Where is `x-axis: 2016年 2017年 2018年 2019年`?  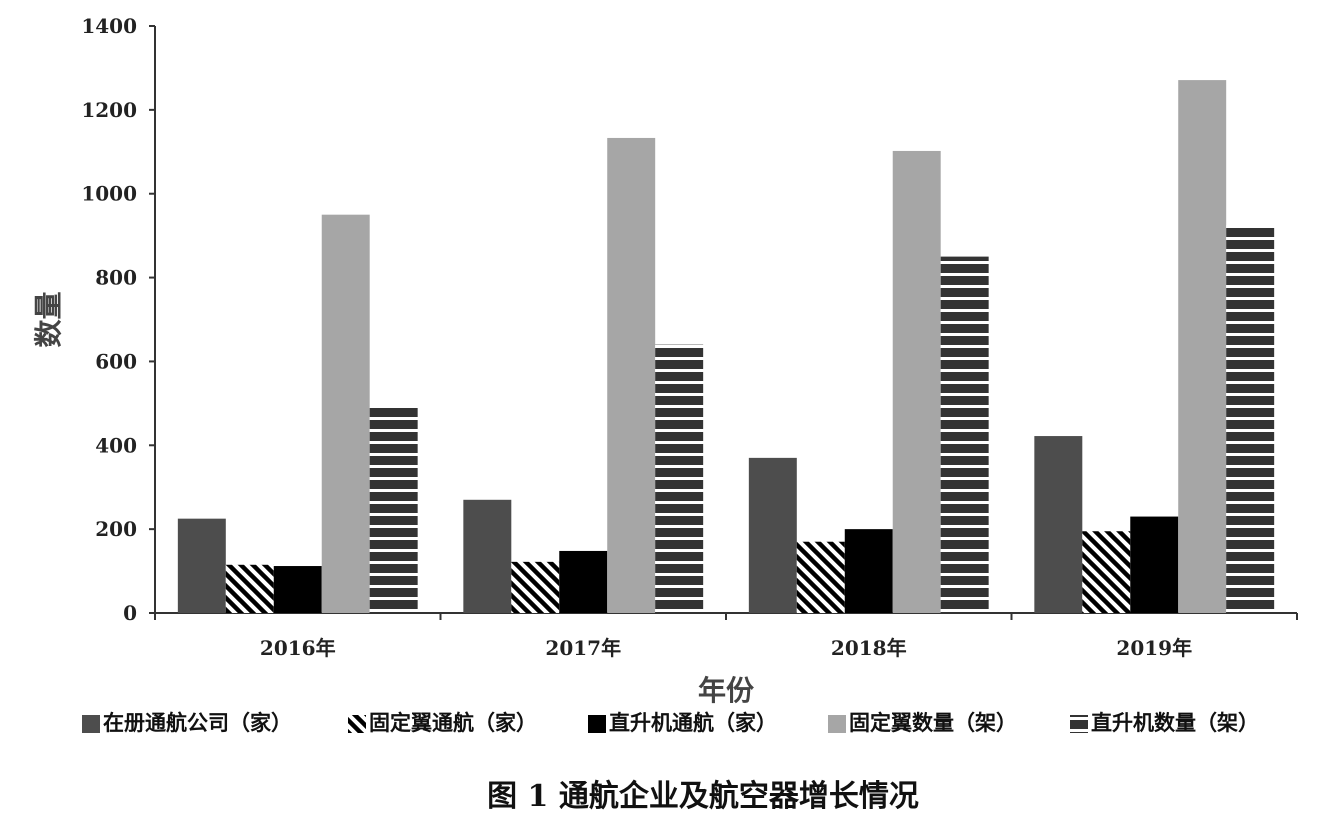
x-axis: 2016年 2017年 2018年 2019年 is located at coordinates (726, 636).